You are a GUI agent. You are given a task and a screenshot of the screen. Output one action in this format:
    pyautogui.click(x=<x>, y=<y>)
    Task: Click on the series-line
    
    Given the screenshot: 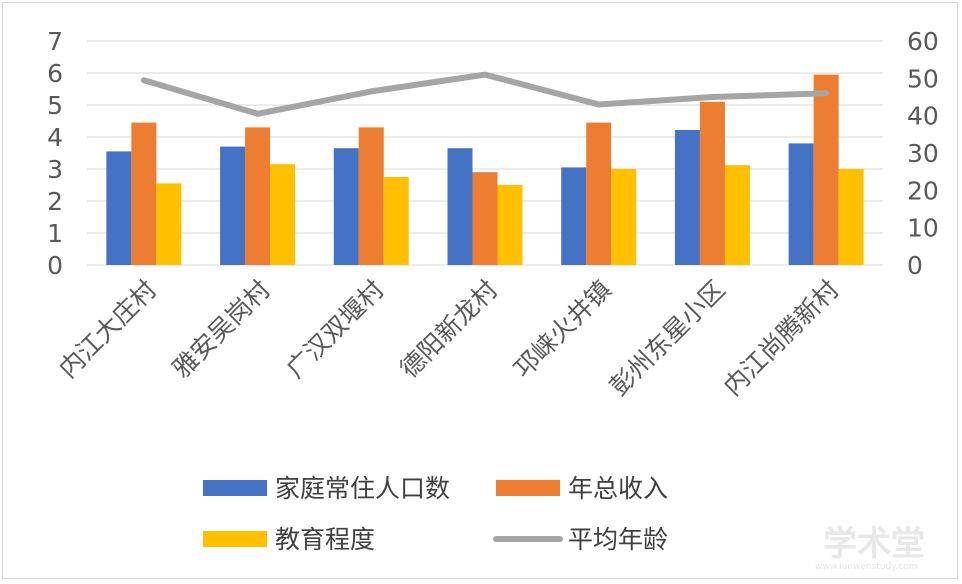 What is the action you would take?
    pyautogui.click(x=485, y=94)
    